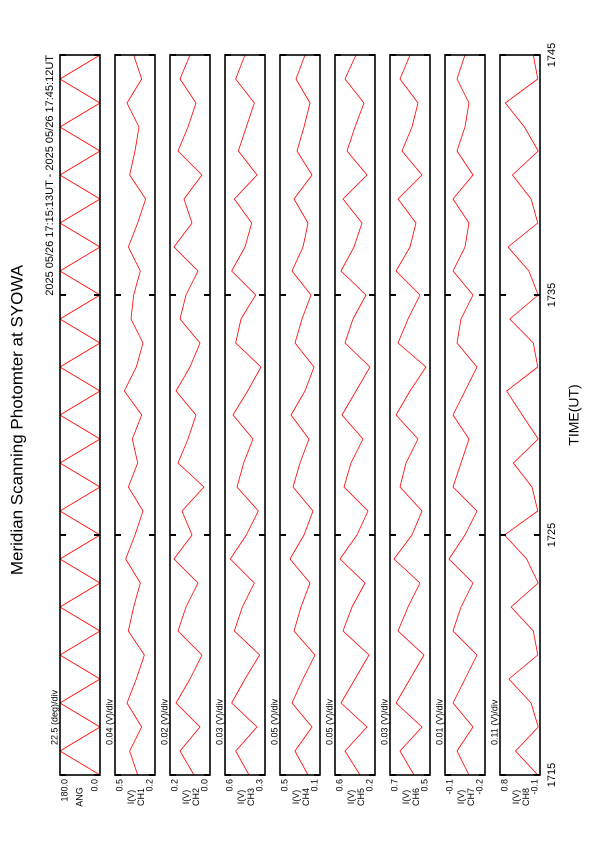  What do you see at coordinates (251, 797) in the screenshot?
I see `panel-channel: CH3` at bounding box center [251, 797].